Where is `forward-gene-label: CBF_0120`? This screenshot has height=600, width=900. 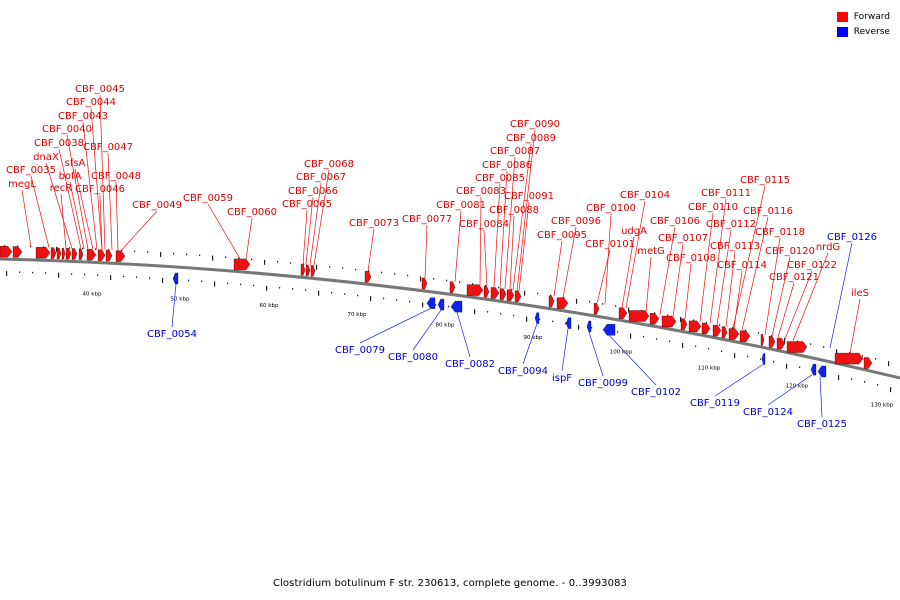
forward-gene-label: CBF_0120 is located at coordinates (790, 251).